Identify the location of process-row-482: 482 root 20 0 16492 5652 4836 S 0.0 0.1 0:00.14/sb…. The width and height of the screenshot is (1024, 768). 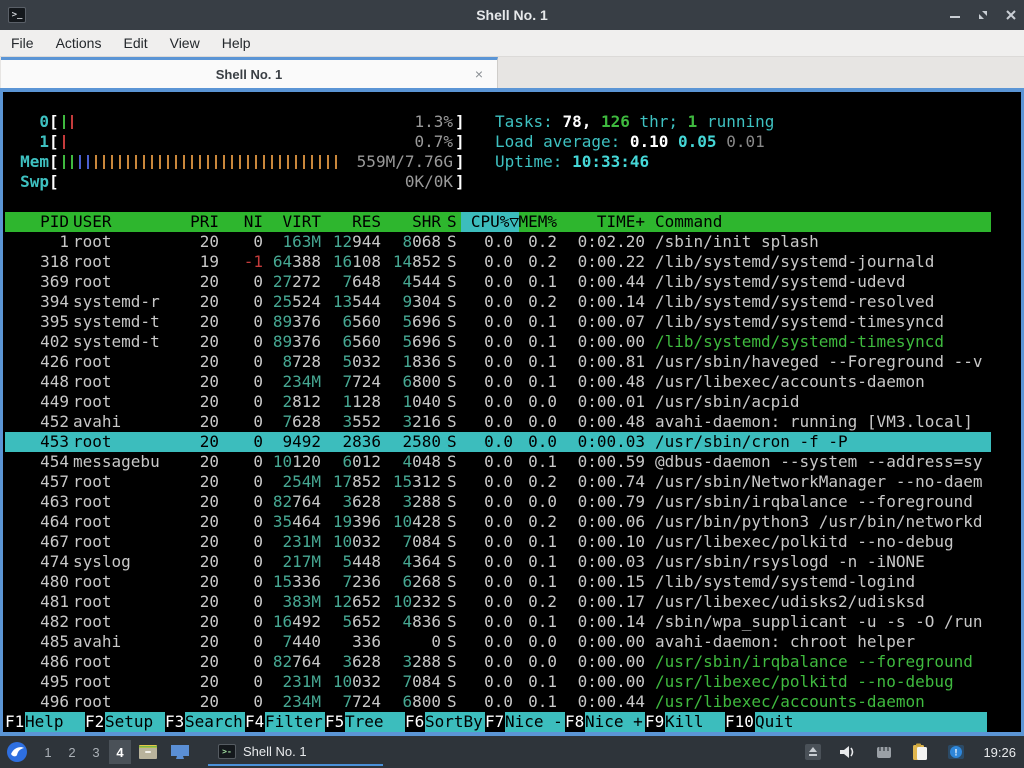
(511, 621).